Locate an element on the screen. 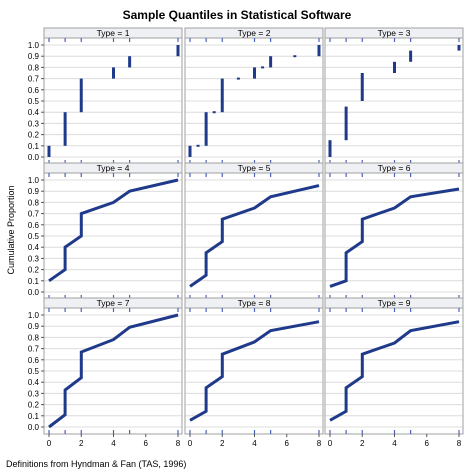 The height and width of the screenshot is (474, 474). panel-strip-label: Type = 5 is located at coordinates (254, 168).